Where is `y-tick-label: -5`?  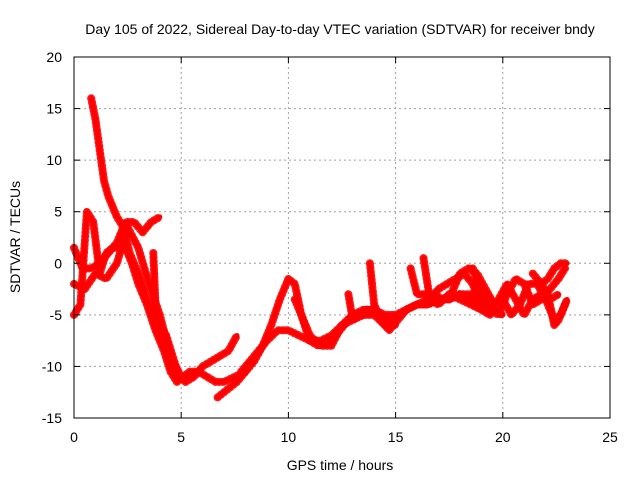 y-tick-label: -5 is located at coordinates (56, 315).